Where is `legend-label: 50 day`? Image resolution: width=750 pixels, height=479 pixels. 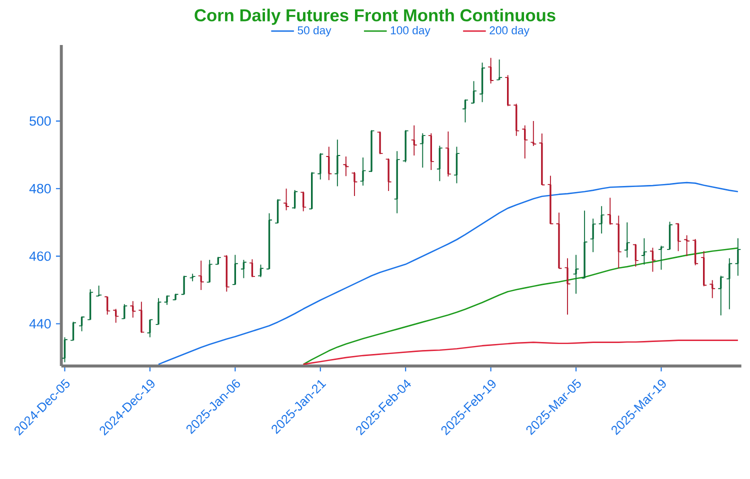
legend-label: 50 day is located at coordinates (315, 31).